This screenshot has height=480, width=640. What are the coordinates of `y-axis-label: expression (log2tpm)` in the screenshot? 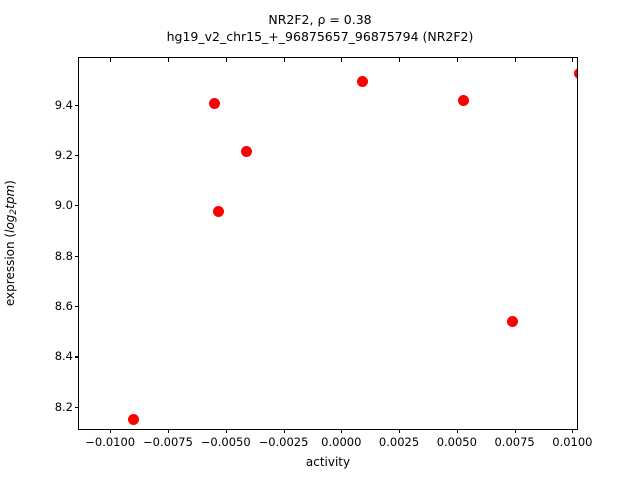 It's located at (11, 243).